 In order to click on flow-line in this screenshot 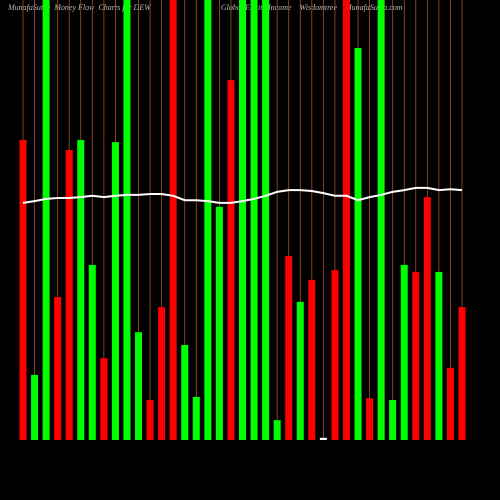, I will do `click(242, 195)`.